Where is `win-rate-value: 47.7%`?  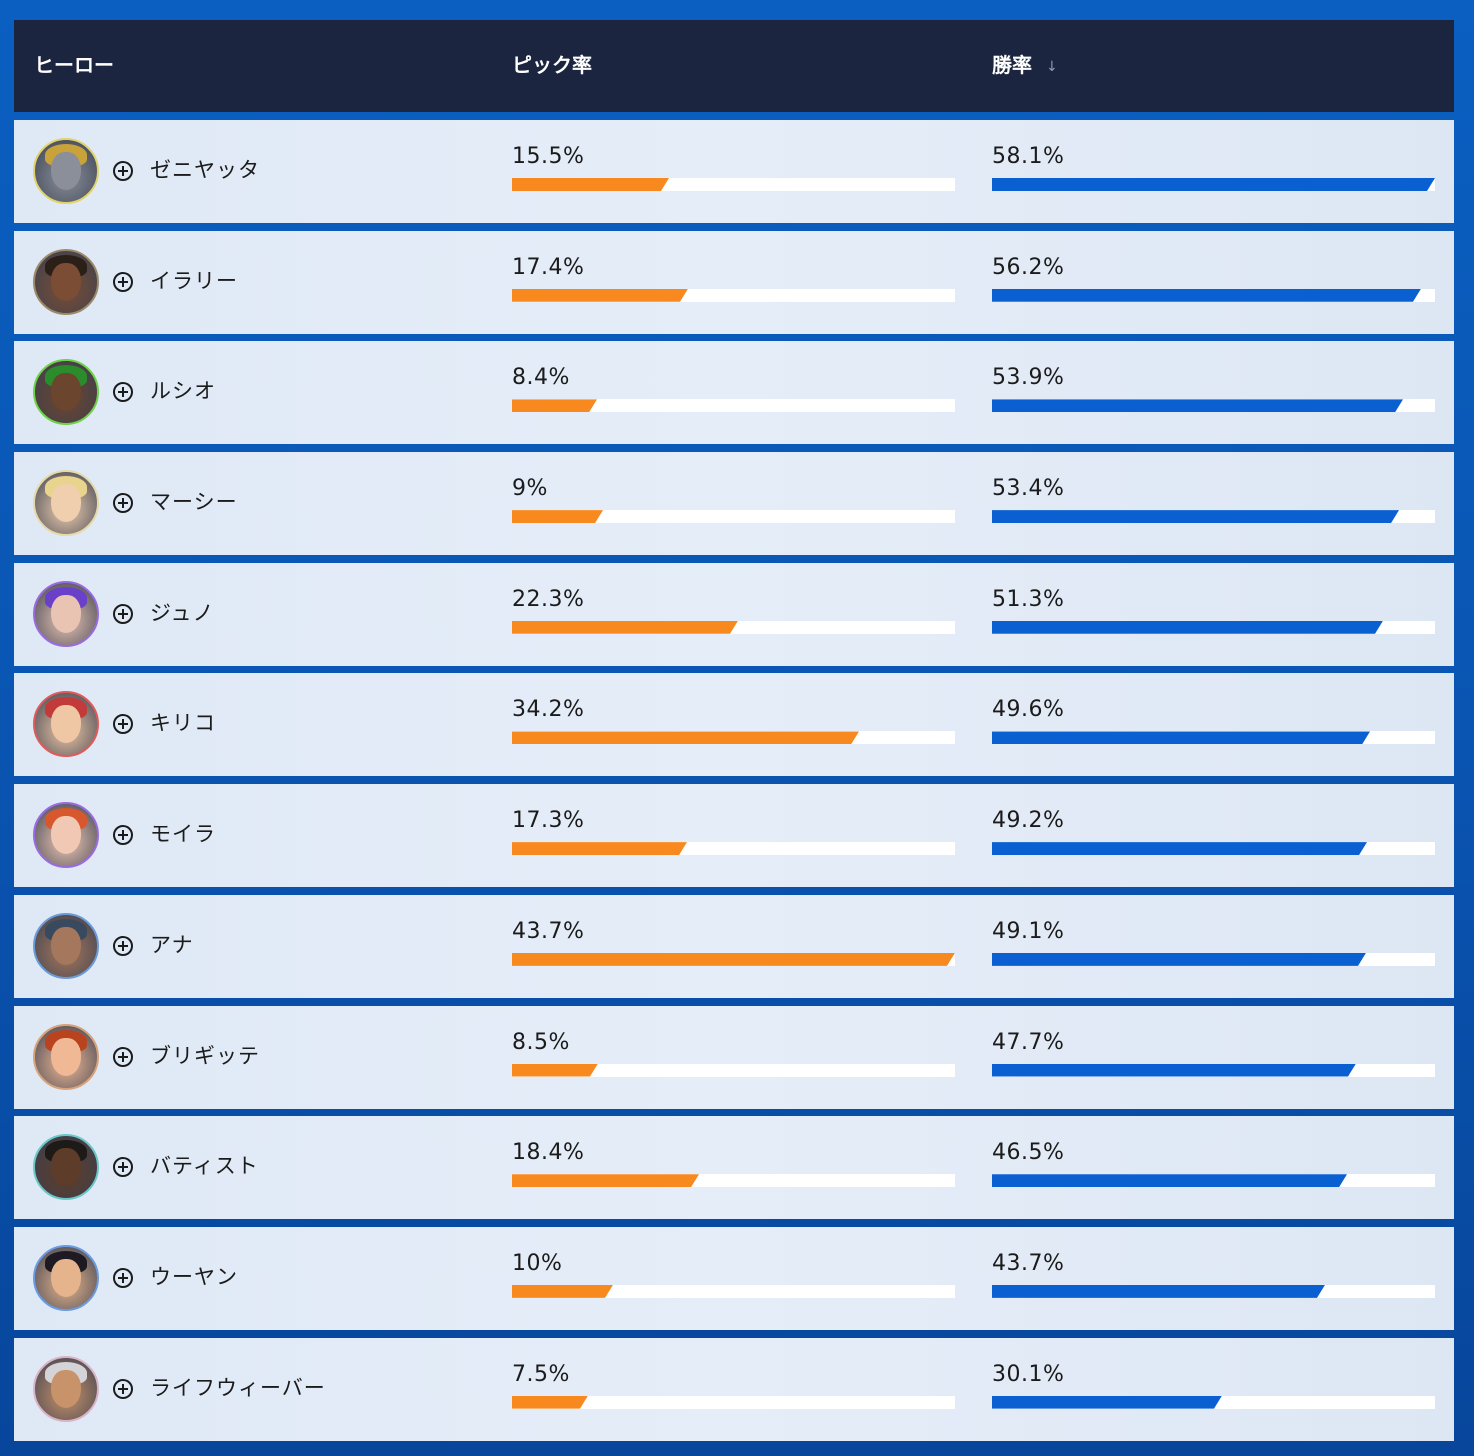
win-rate-value: 47.7% is located at coordinates (1028, 1042).